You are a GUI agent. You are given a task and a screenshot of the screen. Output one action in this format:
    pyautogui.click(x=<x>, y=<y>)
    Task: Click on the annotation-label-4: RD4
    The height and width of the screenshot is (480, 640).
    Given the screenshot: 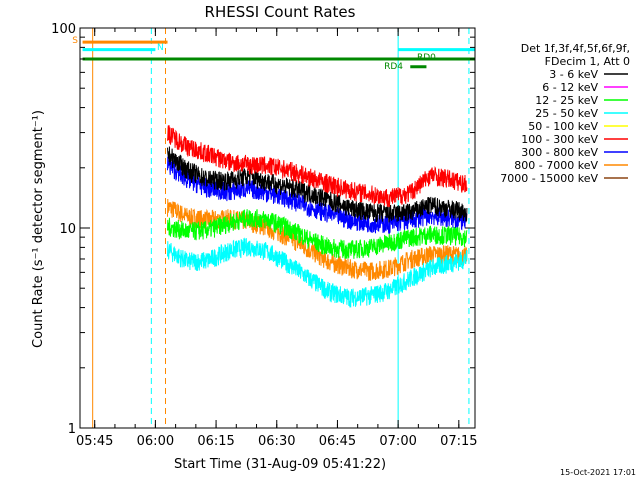 What is the action you would take?
    pyautogui.click(x=393, y=67)
    